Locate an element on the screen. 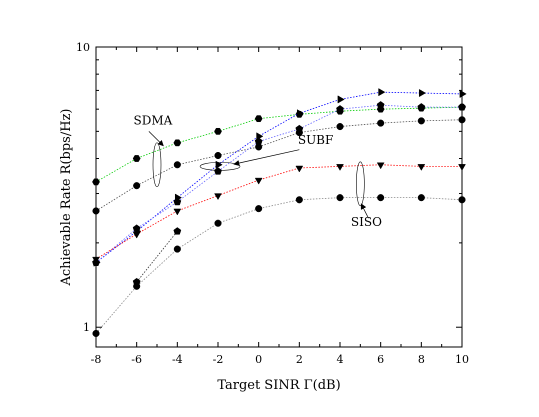 Image resolution: width=539 pixels, height=417 pixels. y-axis-label: Achievable Rate R(bps/Hz) is located at coordinates (66, 198).